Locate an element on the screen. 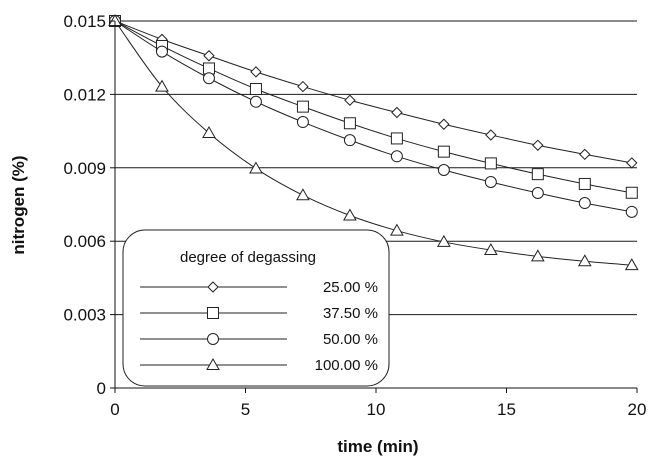 The width and height of the screenshot is (651, 461). x-axis-title: time (min) is located at coordinates (377, 446).